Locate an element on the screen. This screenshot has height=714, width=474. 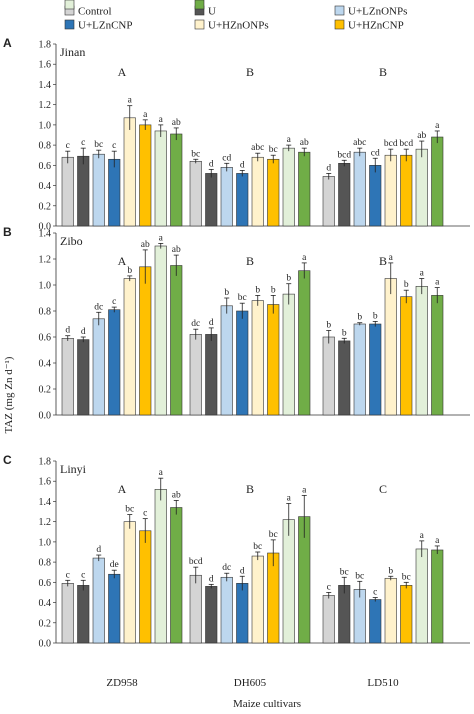
panel-location: Zibo is located at coordinates (71, 241).